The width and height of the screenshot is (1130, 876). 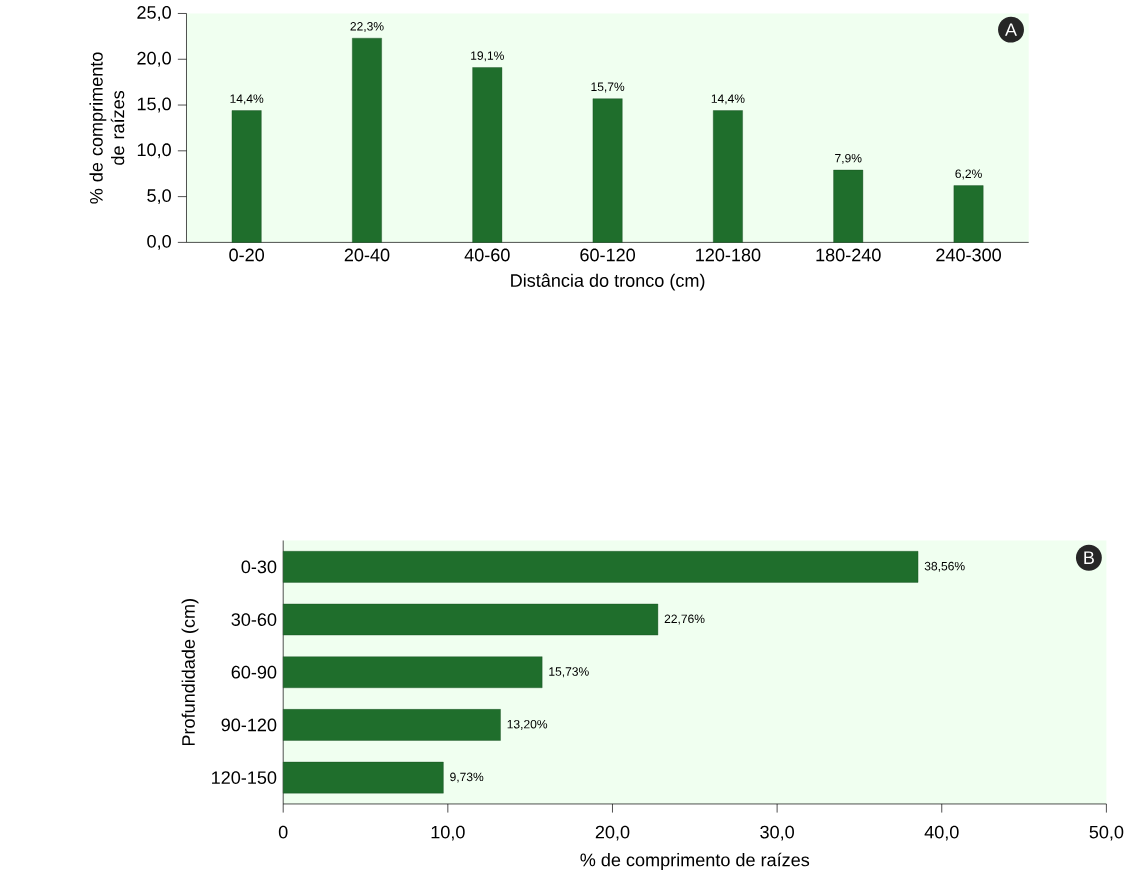 What do you see at coordinates (684, 619) in the screenshot?
I see `data-label: 22,76%` at bounding box center [684, 619].